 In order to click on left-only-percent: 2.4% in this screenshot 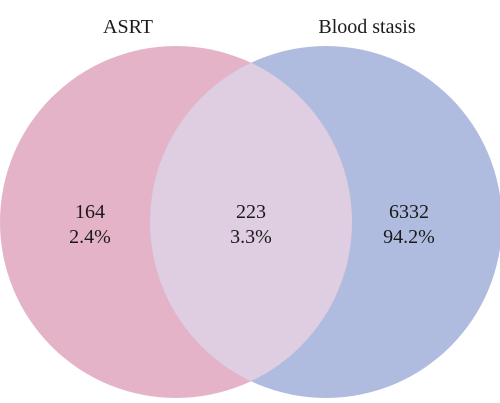, I will do `click(90, 237)`.